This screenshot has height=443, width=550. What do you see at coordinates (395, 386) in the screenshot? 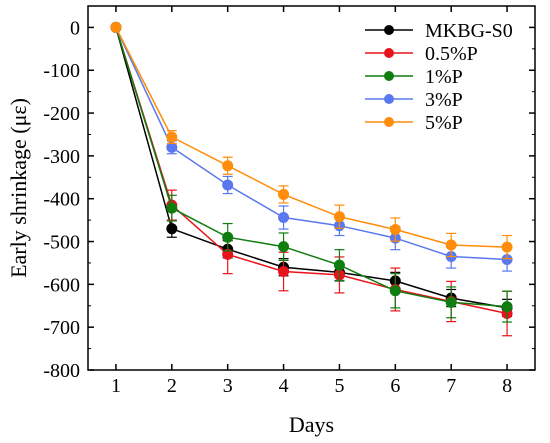
I see `x-tick-label: 6` at bounding box center [395, 386].